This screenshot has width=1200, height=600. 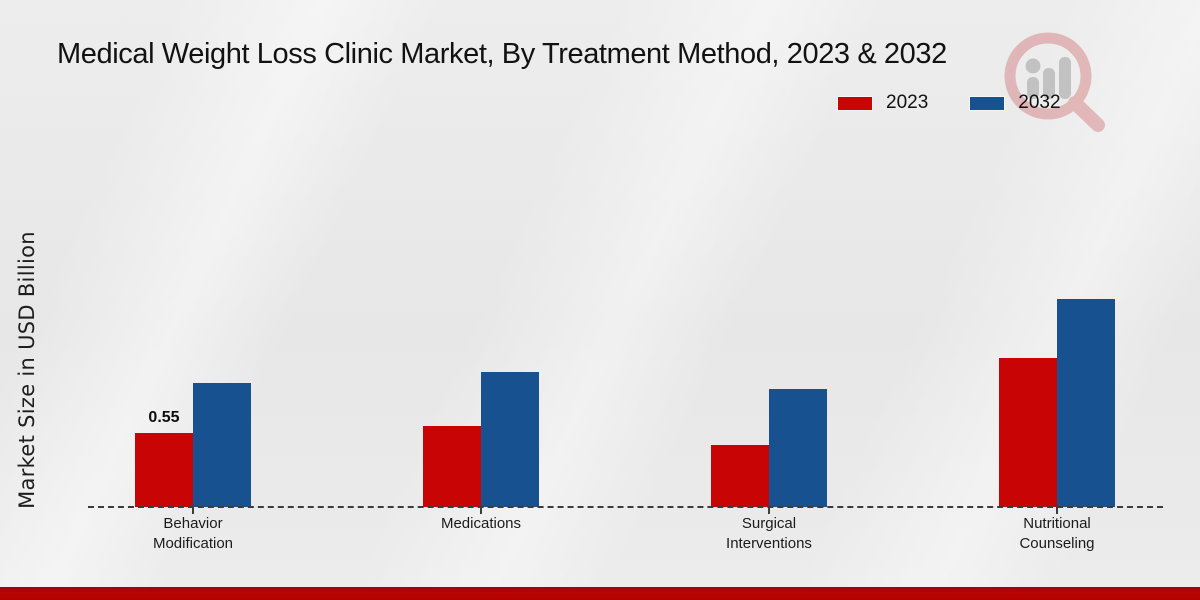 What do you see at coordinates (510, 439) in the screenshot?
I see `bar-2032-medications` at bounding box center [510, 439].